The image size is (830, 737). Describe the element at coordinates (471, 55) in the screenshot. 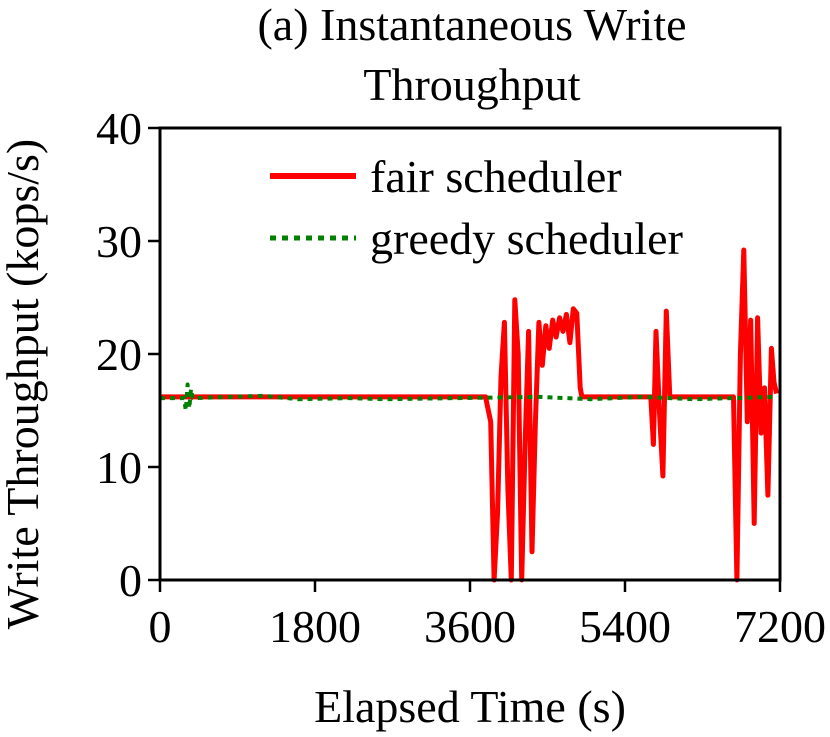

I see `chart-title: (a) Instantaneous Write Throughput` at that location.